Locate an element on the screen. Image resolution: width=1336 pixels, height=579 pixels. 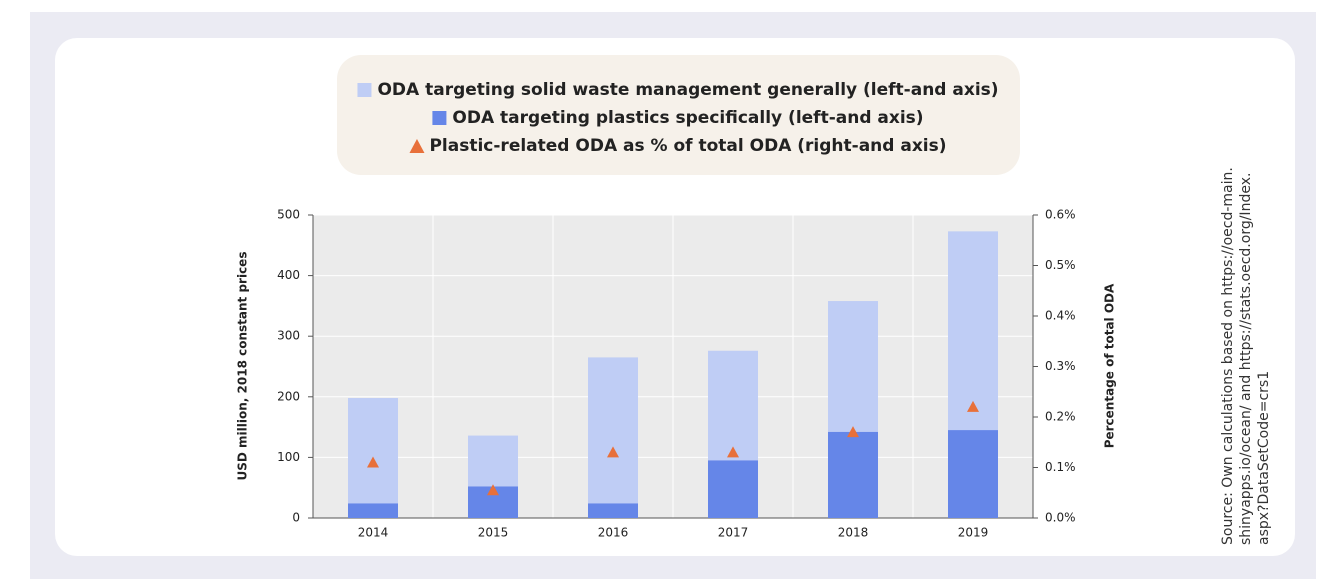
x-tick-label: 2019 is located at coordinates (973, 533).